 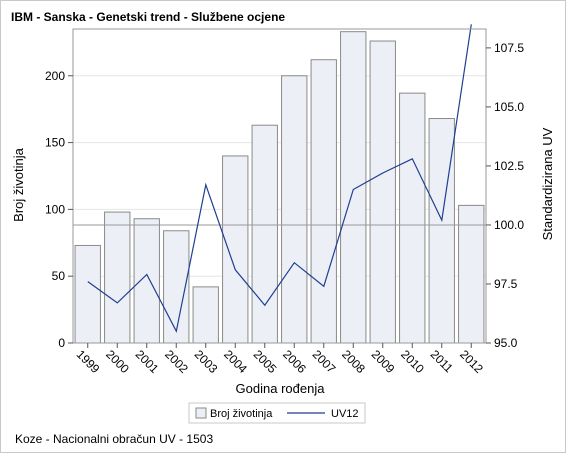 I want to click on y2-tick-label: 95.0, so click(x=506, y=343).